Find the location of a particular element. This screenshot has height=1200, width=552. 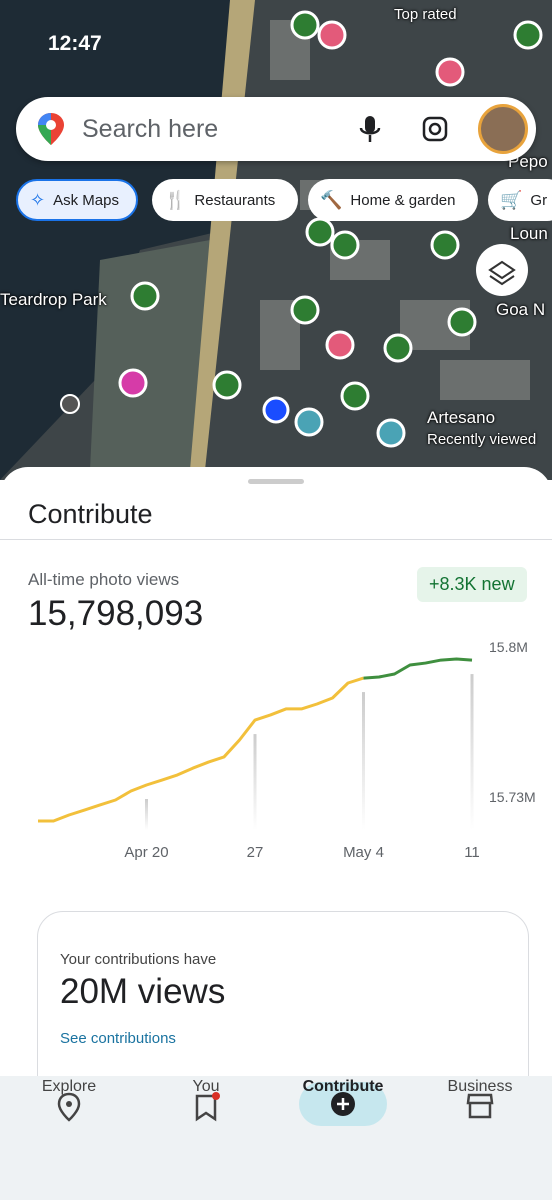

chip: 🛒 Gr is located at coordinates (520, 200).